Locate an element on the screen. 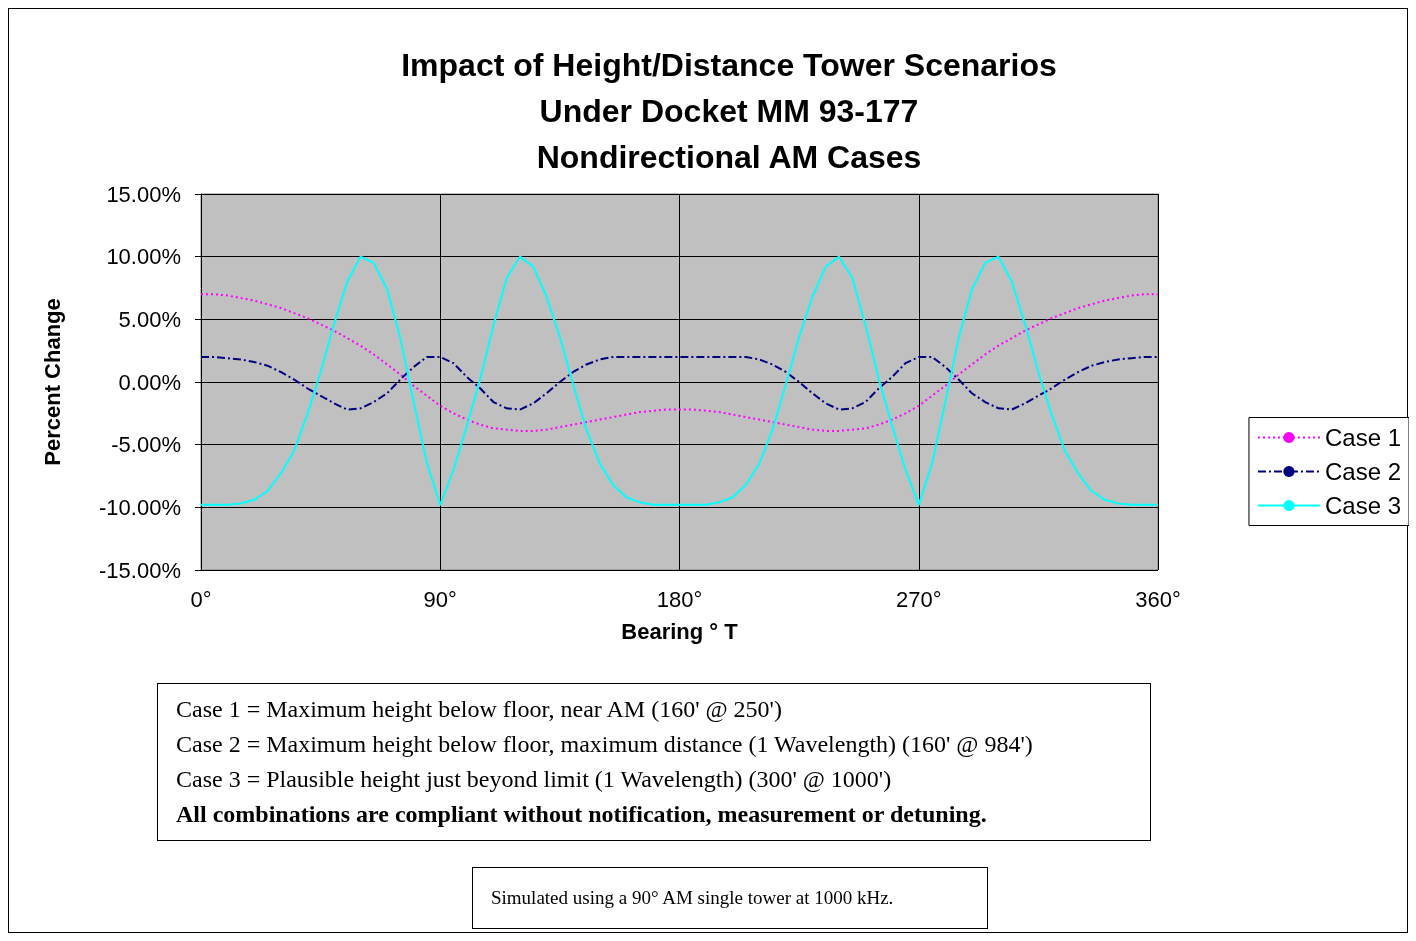  x-tick-label: 360° is located at coordinates (1158, 599).